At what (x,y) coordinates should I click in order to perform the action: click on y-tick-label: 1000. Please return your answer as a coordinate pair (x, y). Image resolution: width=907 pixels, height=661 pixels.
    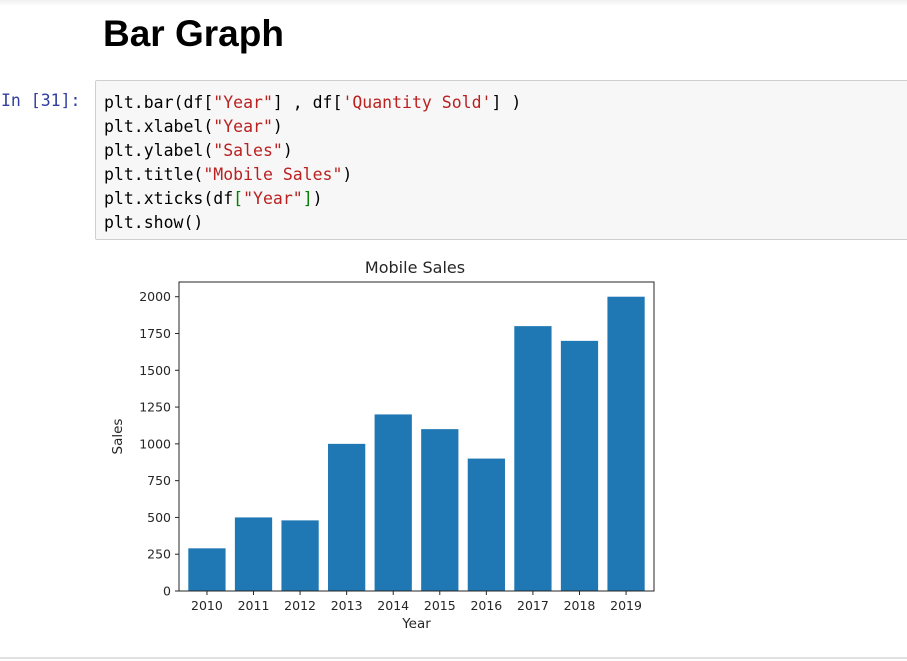
    Looking at the image, I should click on (155, 443).